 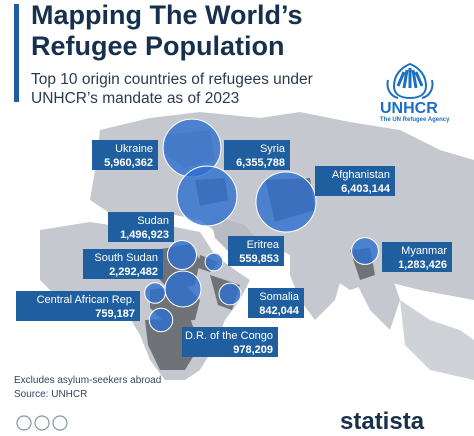 I want to click on page-title: Mapping The World’s Refugee Population, so click(x=167, y=30).